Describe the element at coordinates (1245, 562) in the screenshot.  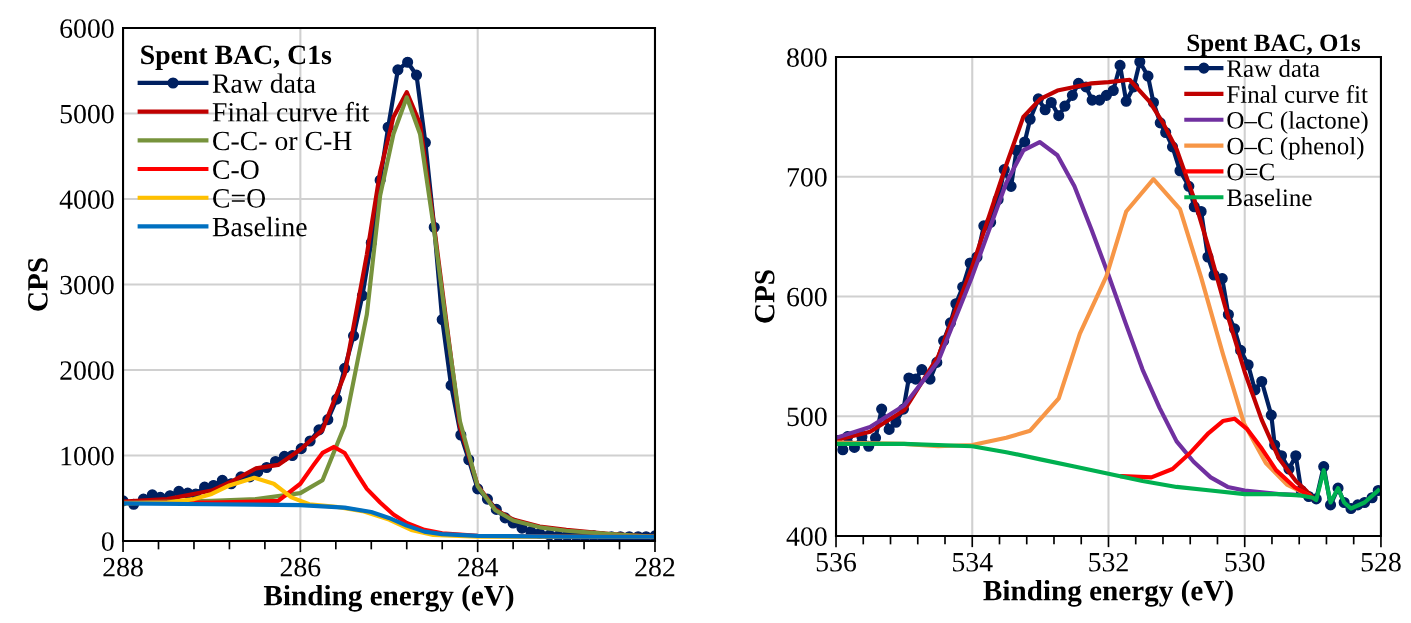
I see `x-tick-label: 530` at that location.